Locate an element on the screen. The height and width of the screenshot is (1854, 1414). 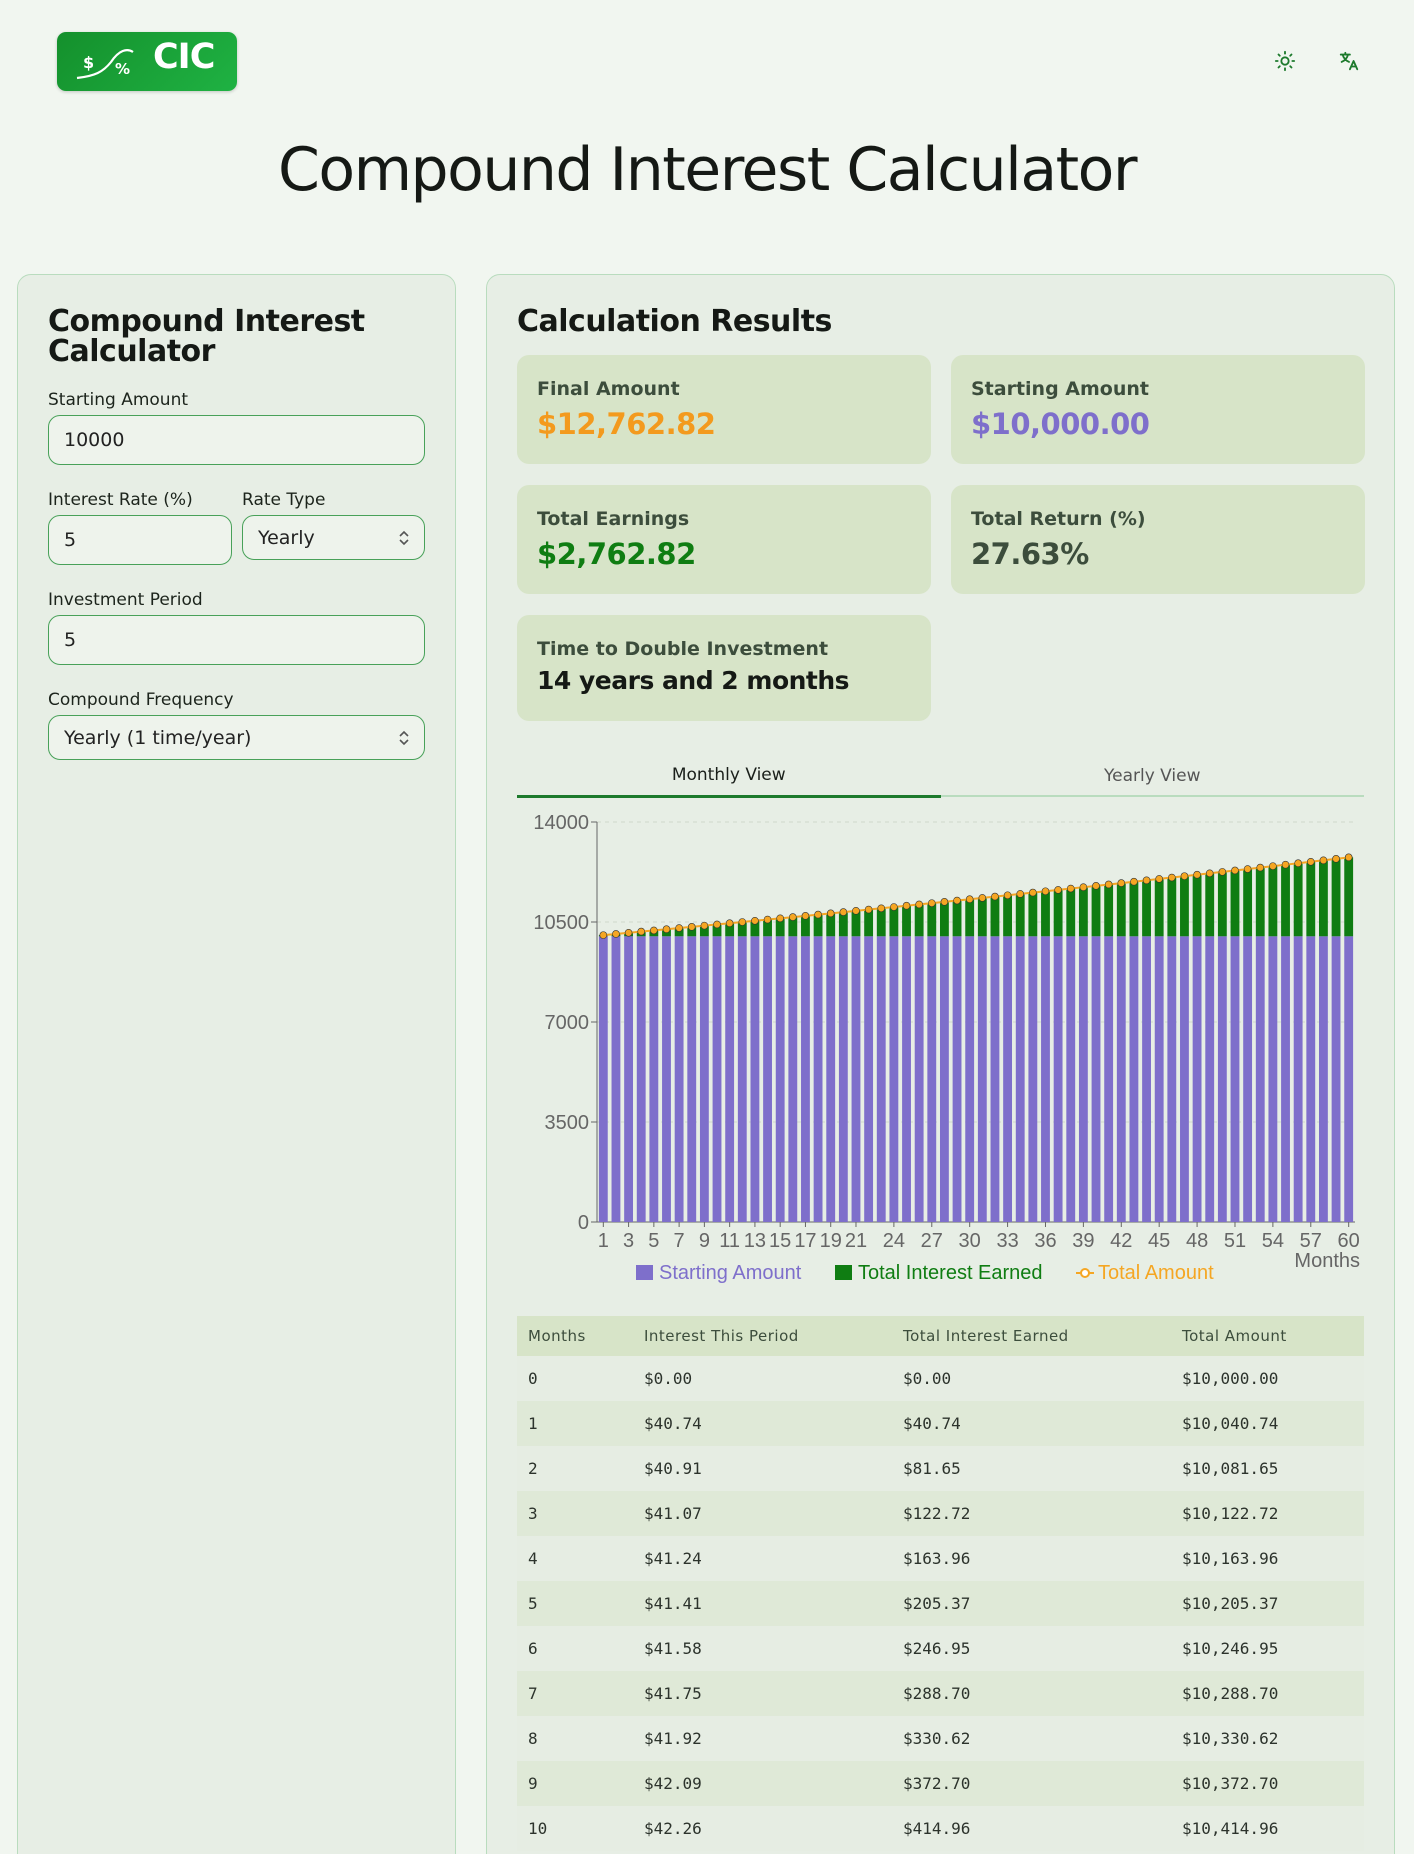
x-axis-label: Months is located at coordinates (1327, 1261).